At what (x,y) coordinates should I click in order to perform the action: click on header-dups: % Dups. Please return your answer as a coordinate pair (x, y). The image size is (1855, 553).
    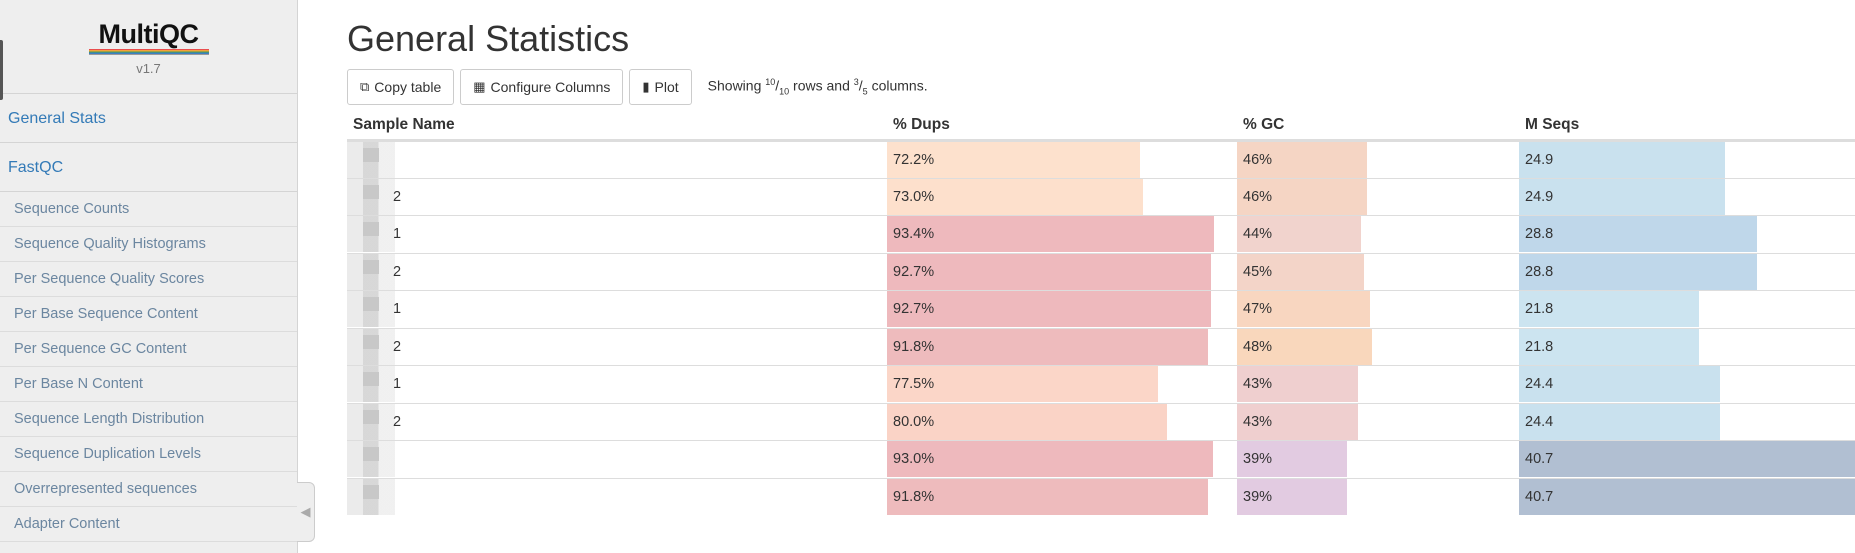
    Looking at the image, I should click on (1062, 127).